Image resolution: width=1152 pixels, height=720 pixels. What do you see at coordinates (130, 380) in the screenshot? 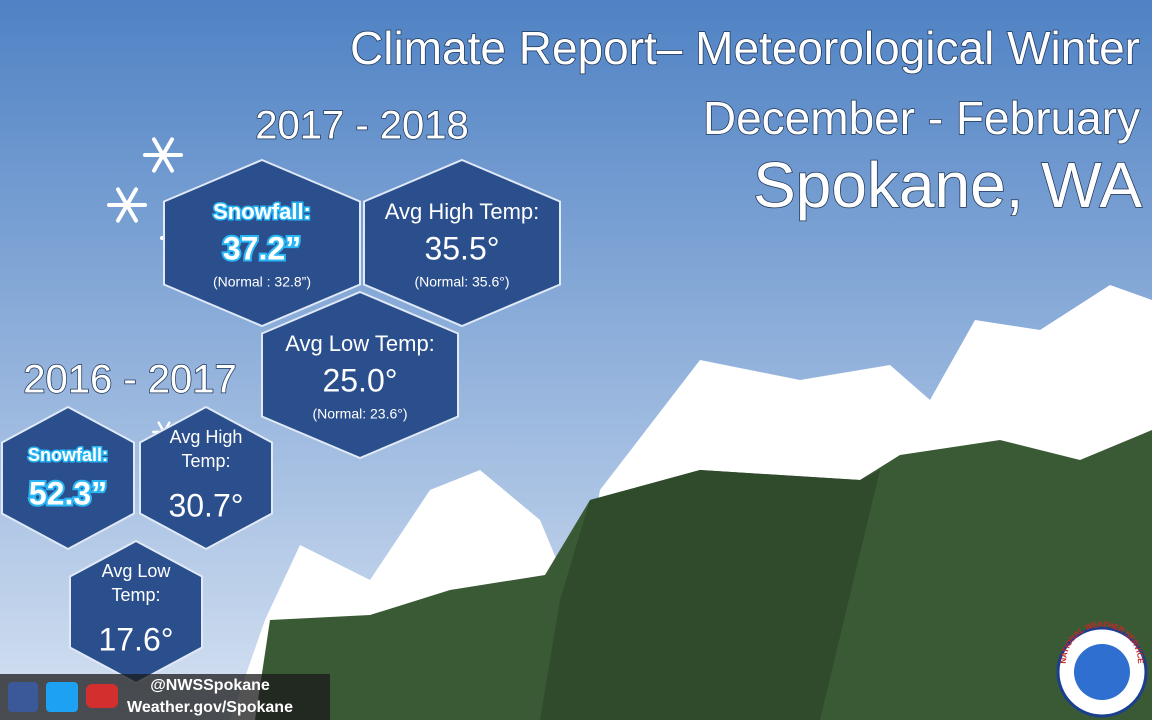
I see `season-label: 2016 - 2017` at bounding box center [130, 380].